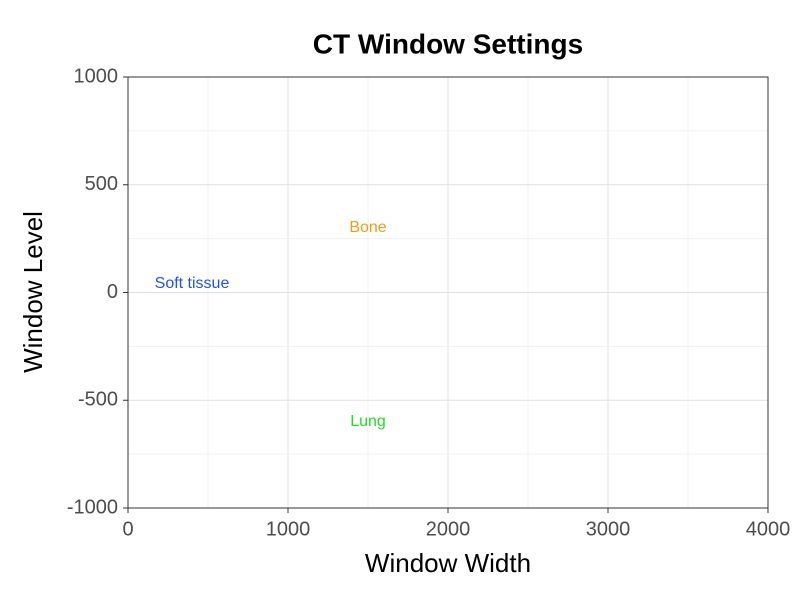 Image resolution: width=800 pixels, height=600 pixels. Describe the element at coordinates (768, 529) in the screenshot. I see `x-tick-label: 4000` at that location.